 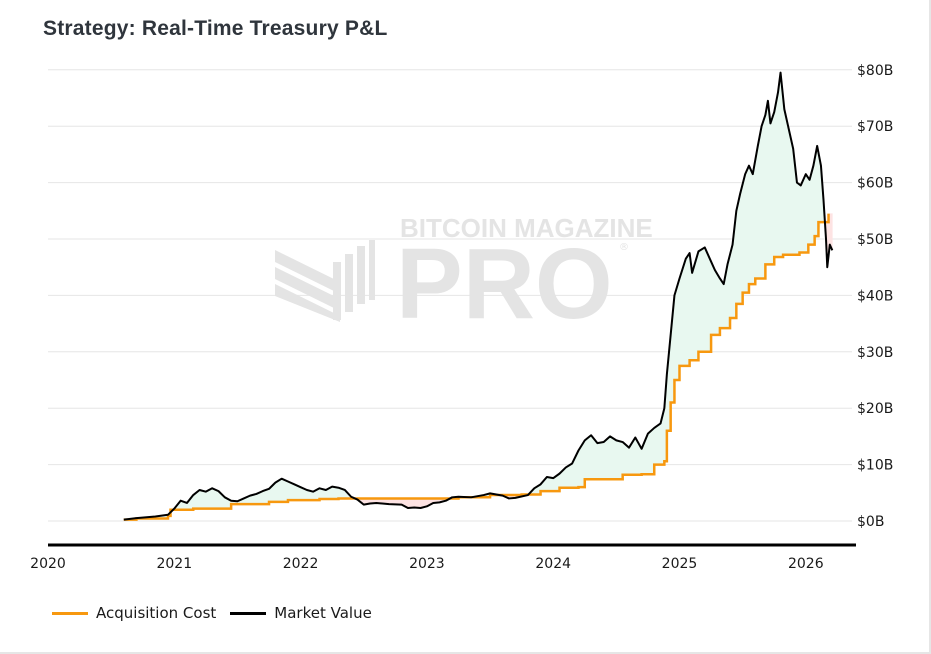 I want to click on y-tick-label: $20B, so click(x=875, y=409).